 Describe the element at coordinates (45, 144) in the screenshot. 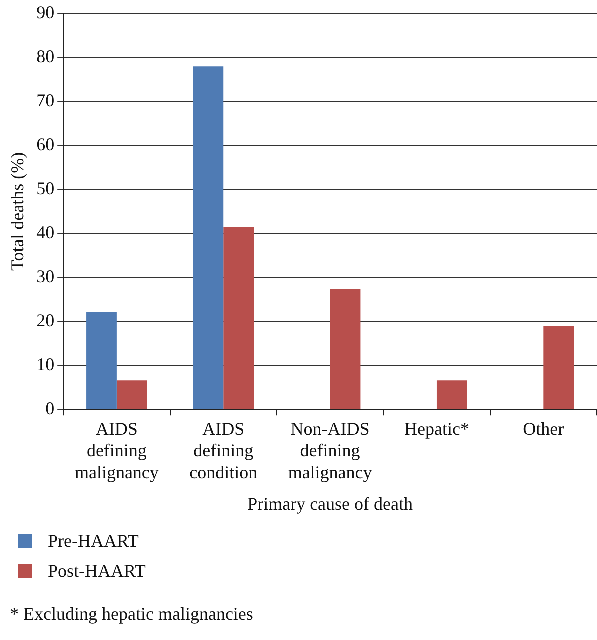

I see `y-tick-label: 60` at that location.